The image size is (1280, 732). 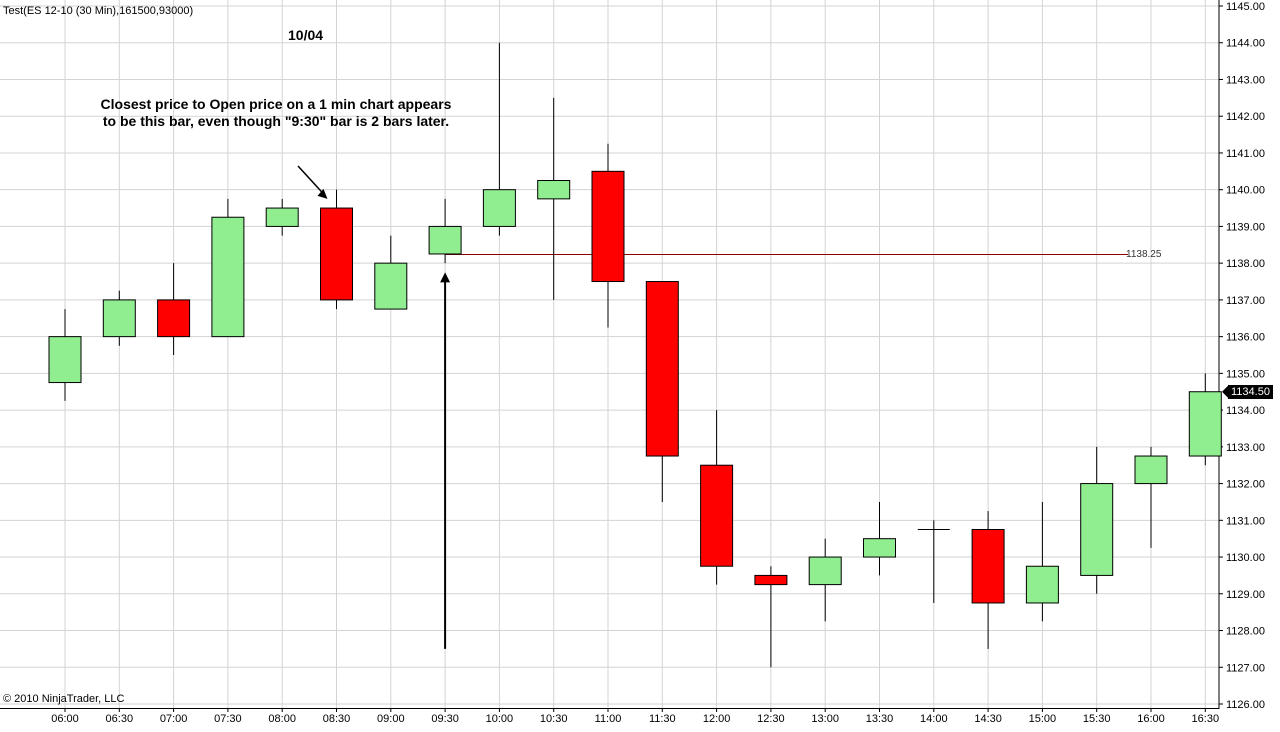 I want to click on x-tick-label: 15:00, so click(x=1043, y=719).